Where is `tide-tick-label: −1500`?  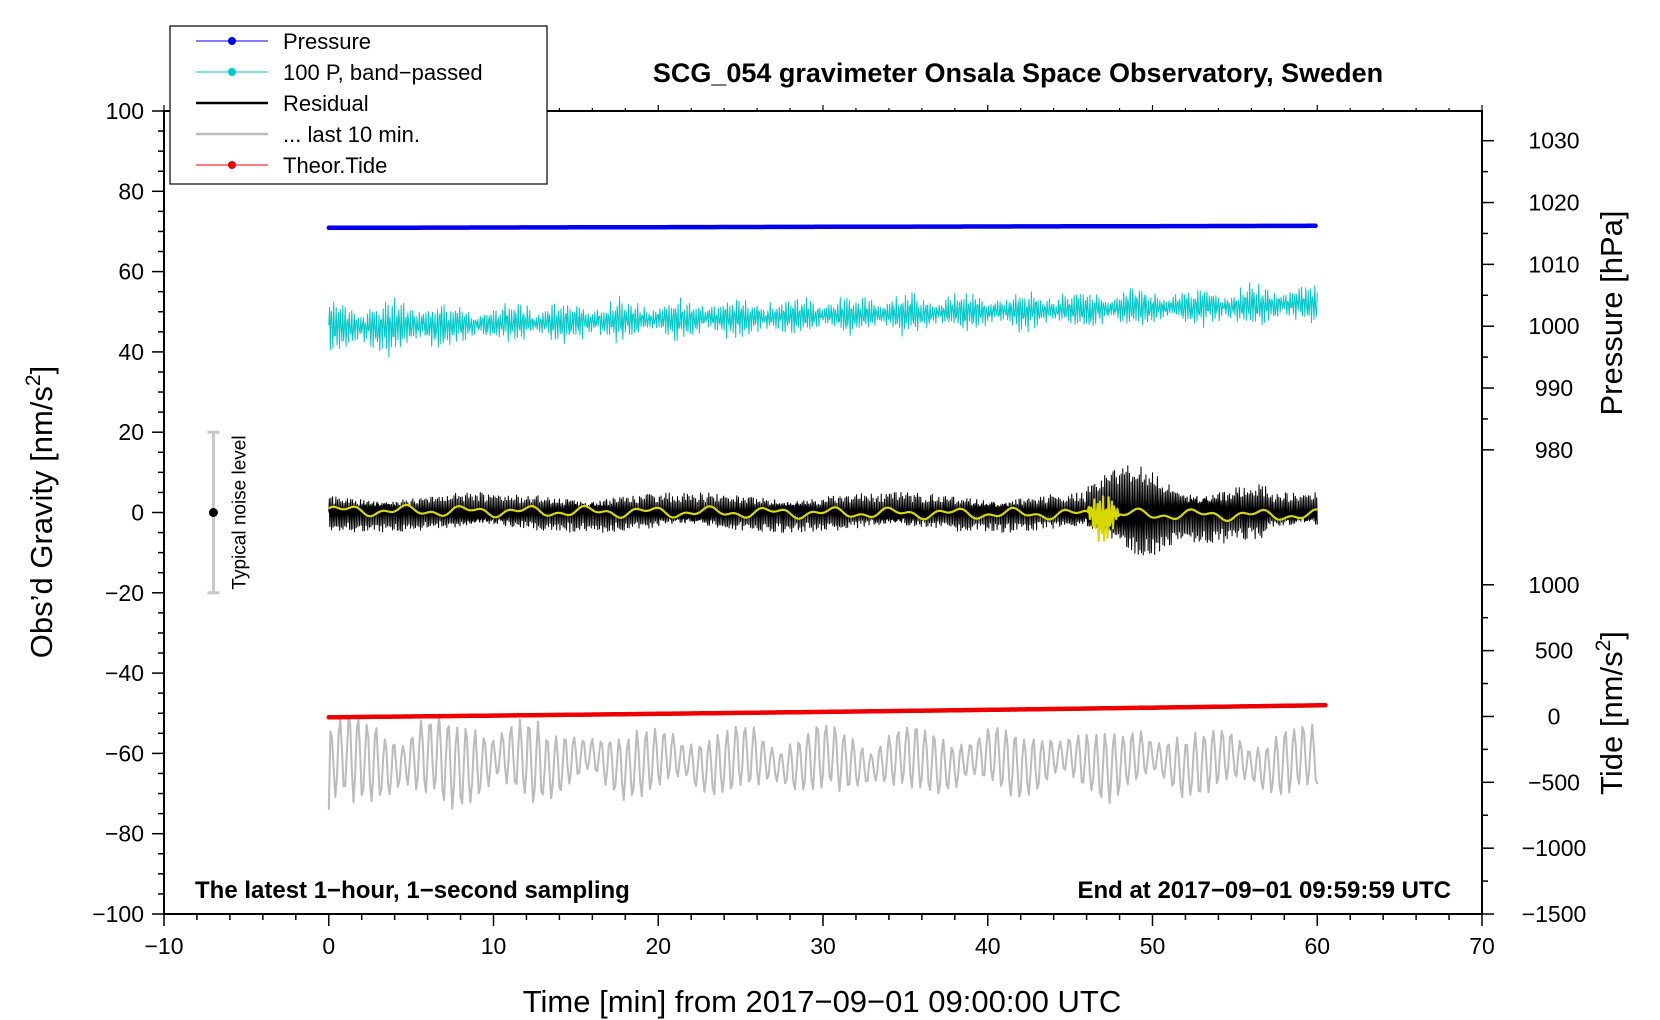 tide-tick-label: −1500 is located at coordinates (1554, 914).